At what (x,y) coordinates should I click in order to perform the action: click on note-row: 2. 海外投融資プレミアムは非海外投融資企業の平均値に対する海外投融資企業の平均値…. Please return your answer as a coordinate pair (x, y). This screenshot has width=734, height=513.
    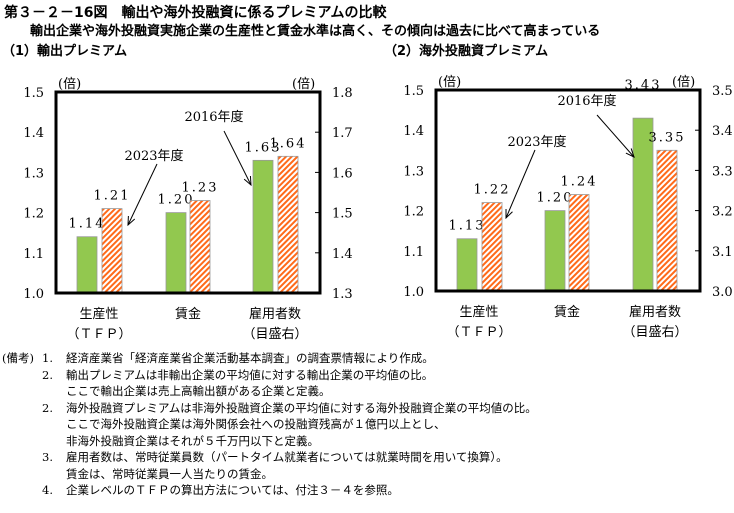
    Looking at the image, I should click on (269, 408).